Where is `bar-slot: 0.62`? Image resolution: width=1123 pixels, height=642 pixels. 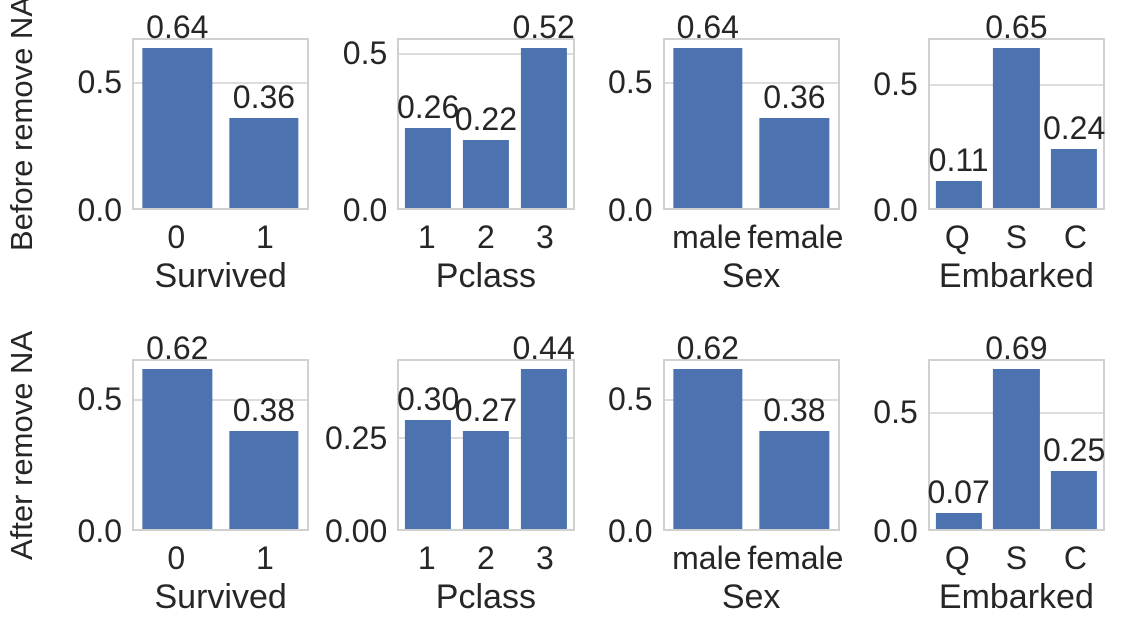
bar-slot: 0.62 is located at coordinates (177, 430).